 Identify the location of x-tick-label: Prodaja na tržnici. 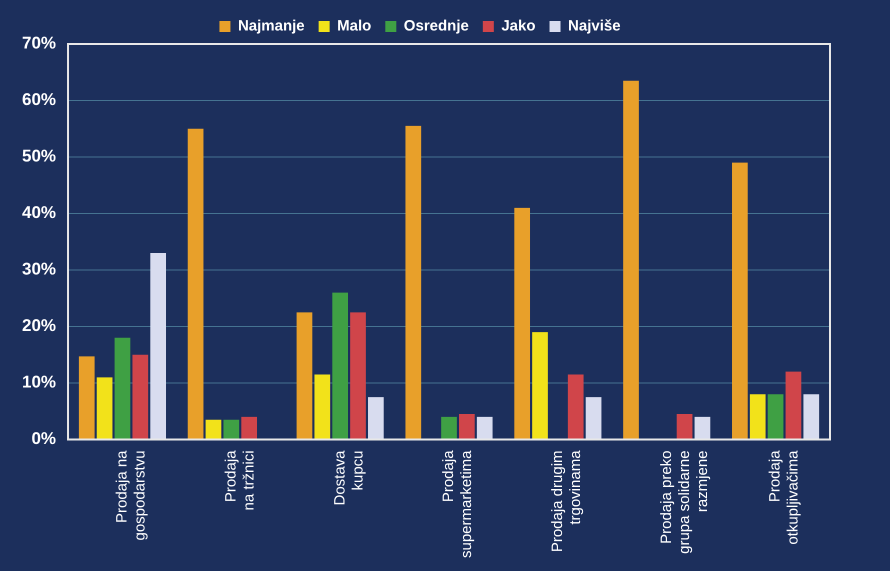
(240, 480).